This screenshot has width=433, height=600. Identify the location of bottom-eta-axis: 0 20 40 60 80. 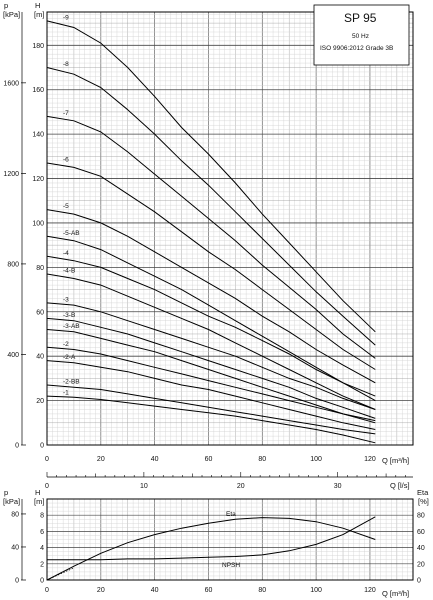
(421, 549).